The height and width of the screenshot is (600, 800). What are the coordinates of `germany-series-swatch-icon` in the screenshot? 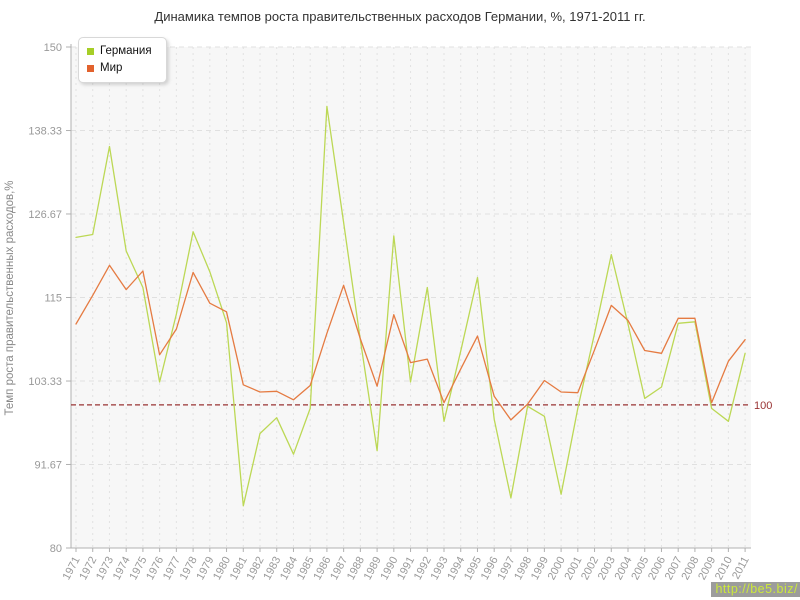 It's located at (90, 51).